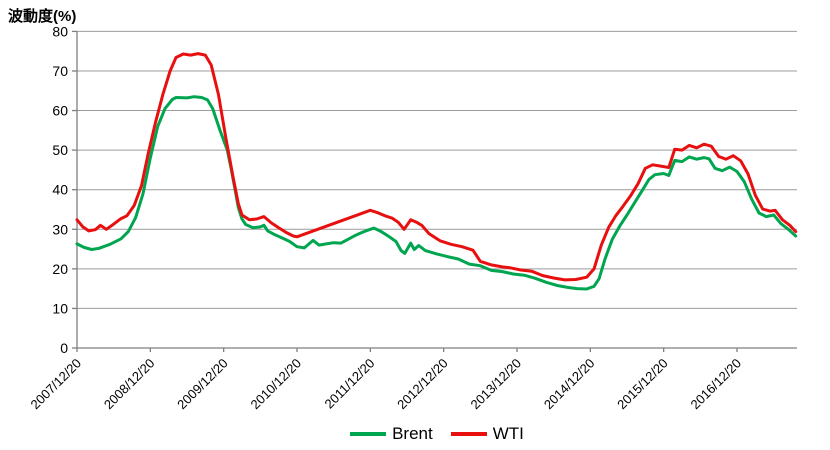  Describe the element at coordinates (60, 71) in the screenshot. I see `y-tick-label: 70` at that location.